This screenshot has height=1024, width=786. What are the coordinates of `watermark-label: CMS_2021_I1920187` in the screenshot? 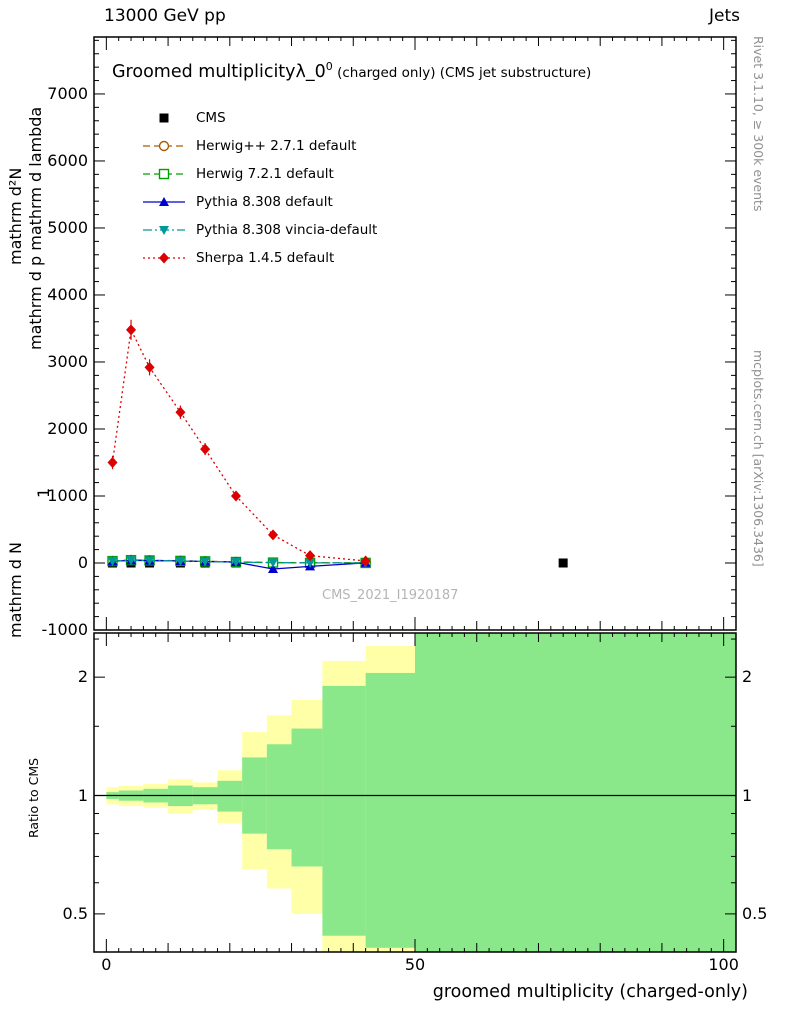 It's located at (390, 595).